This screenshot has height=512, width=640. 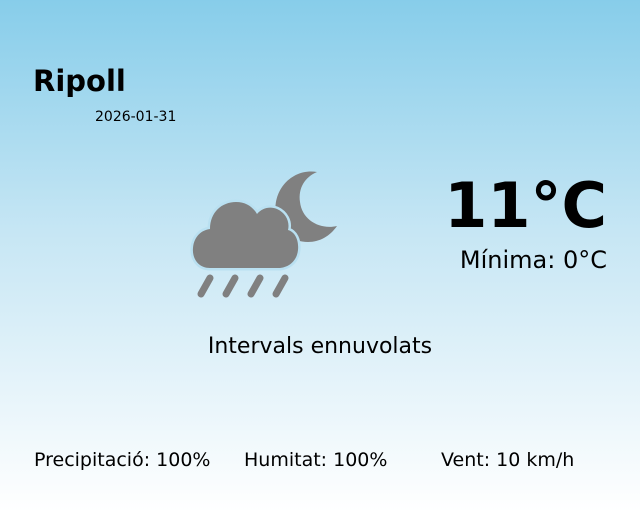 What do you see at coordinates (79, 81) in the screenshot?
I see `city-name: Ripoll` at bounding box center [79, 81].